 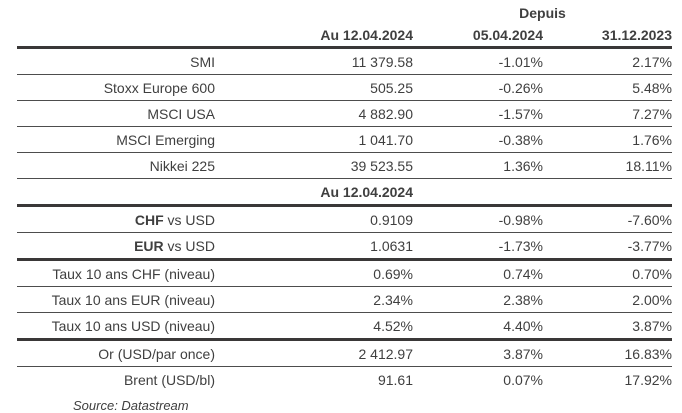 I want to click on row-chg1: 0.07%, so click(x=523, y=379).